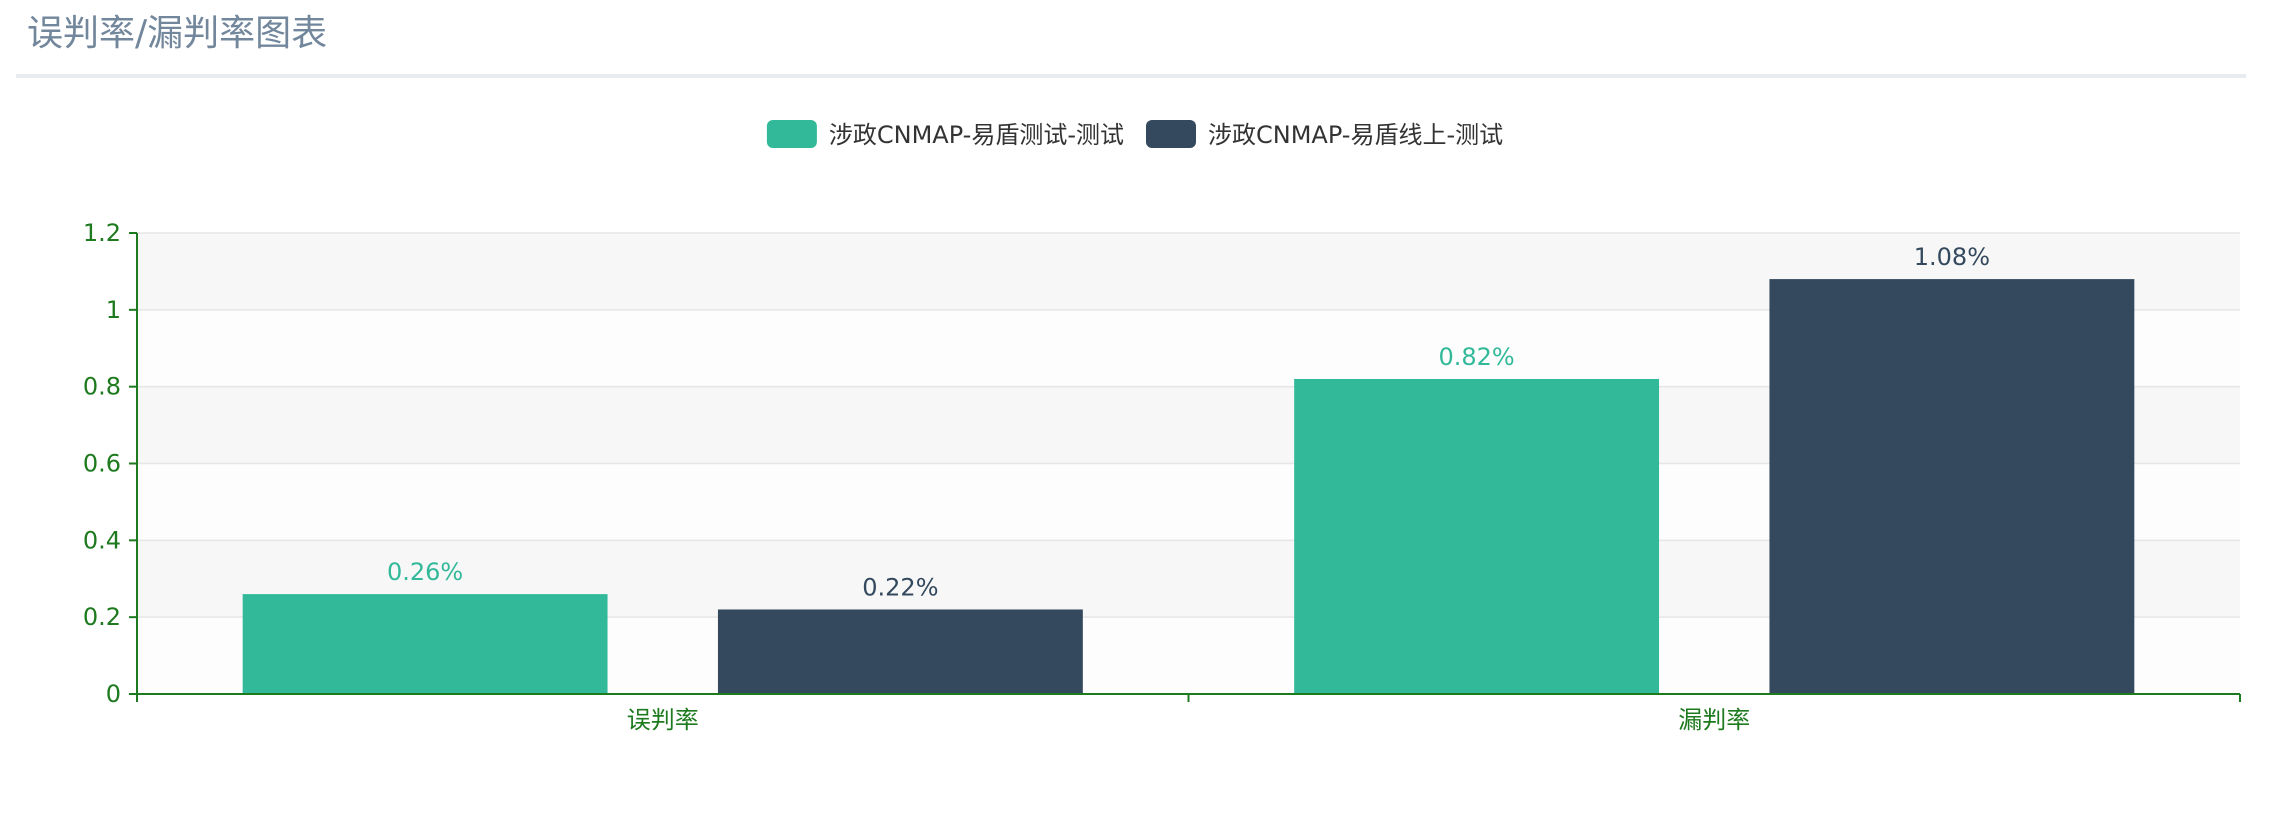  What do you see at coordinates (1952, 257) in the screenshot?
I see `data-label: 1.08%` at bounding box center [1952, 257].